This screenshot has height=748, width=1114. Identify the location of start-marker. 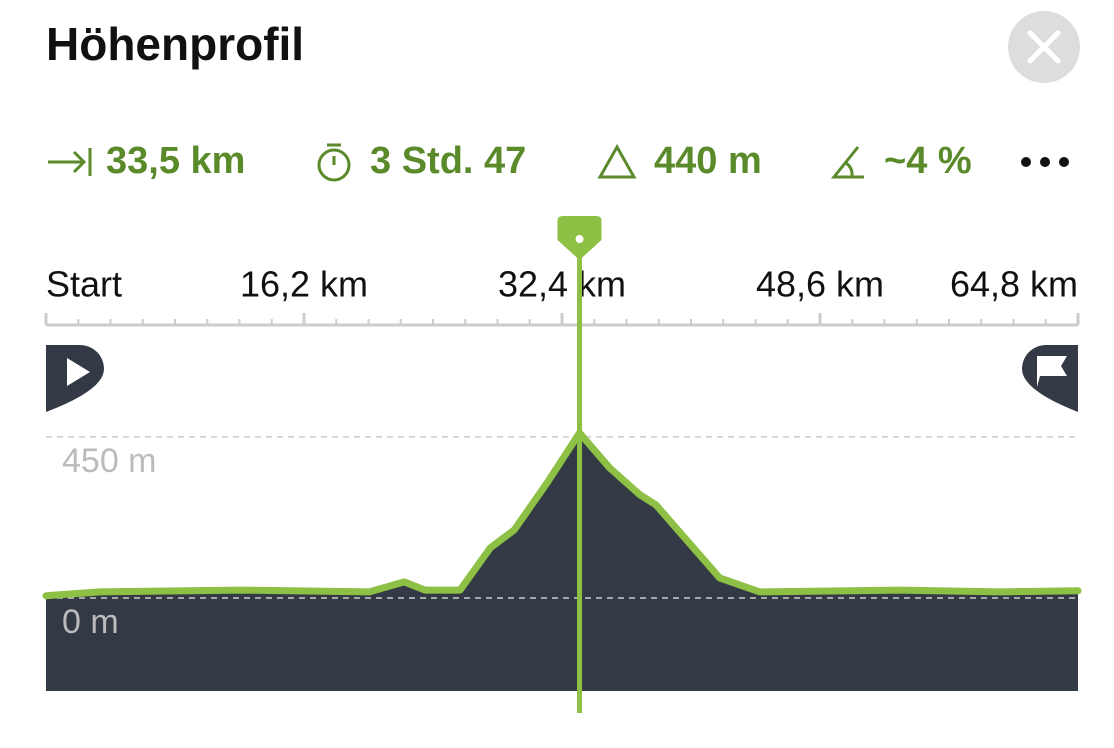
(75, 378).